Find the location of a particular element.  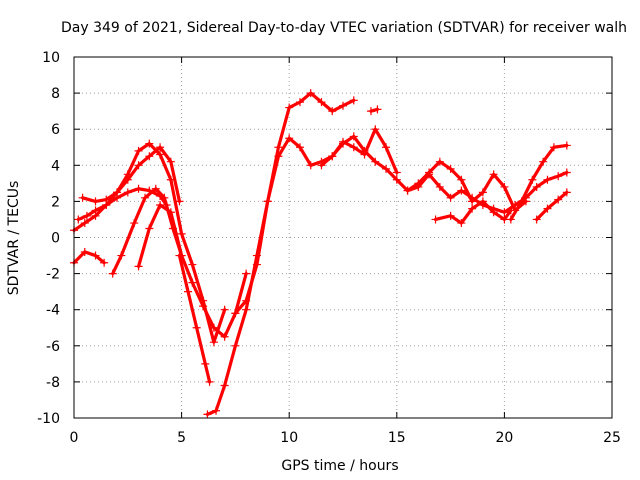

x-axis-label: GPS time / hours is located at coordinates (339, 466).